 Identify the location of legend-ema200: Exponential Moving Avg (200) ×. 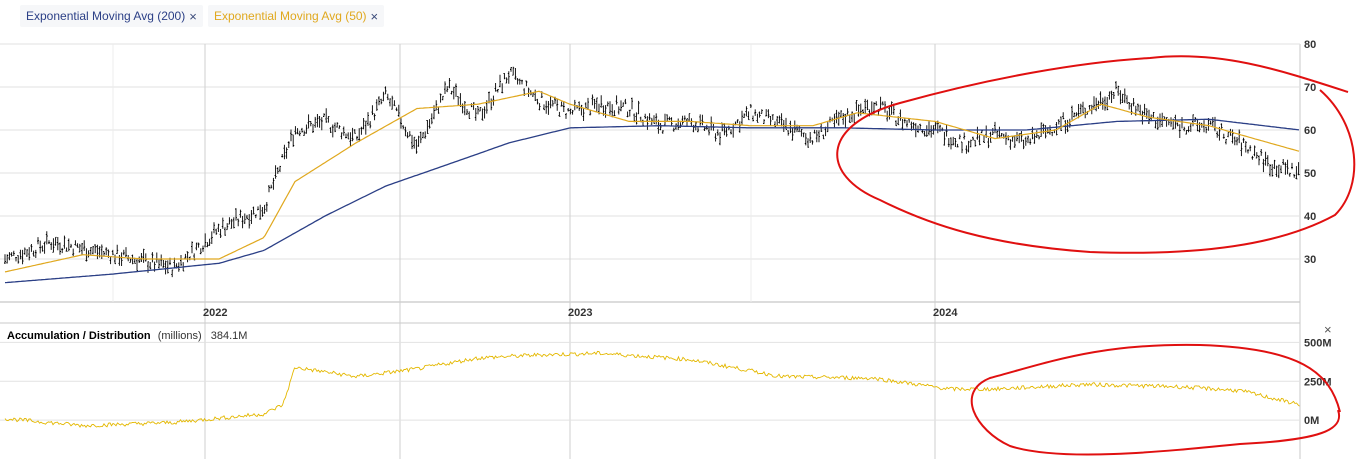
(111, 16).